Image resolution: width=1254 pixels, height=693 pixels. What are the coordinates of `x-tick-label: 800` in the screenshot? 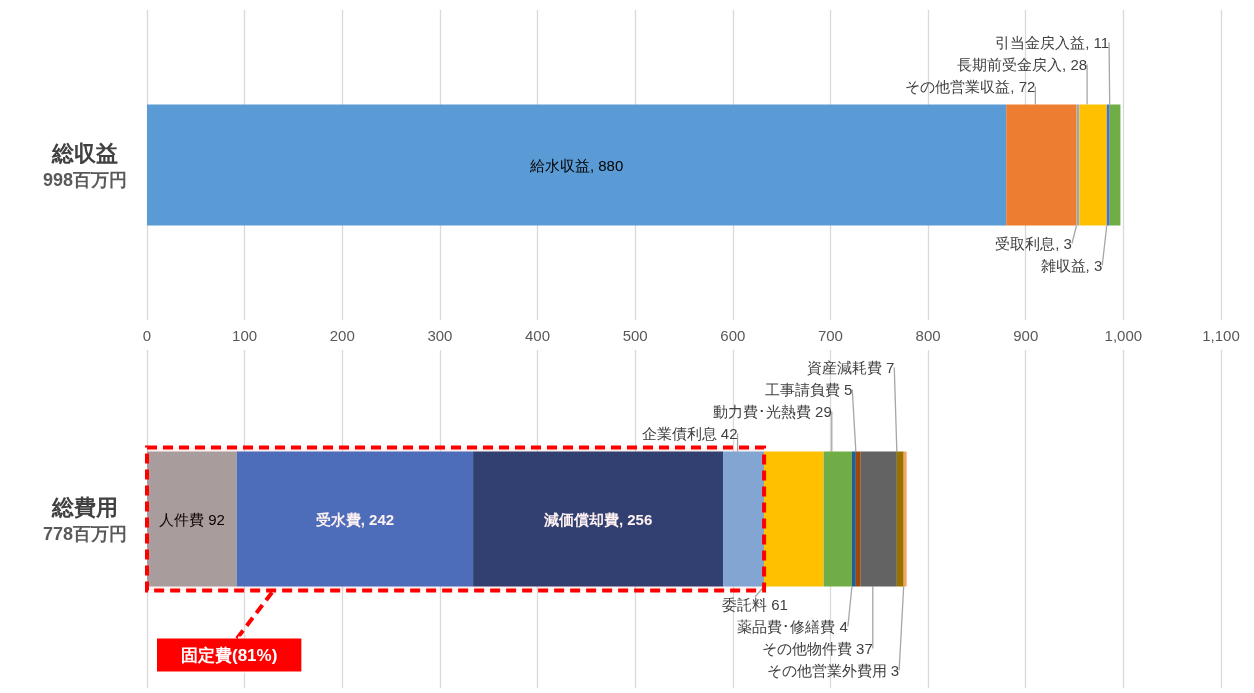 It's located at (928, 335).